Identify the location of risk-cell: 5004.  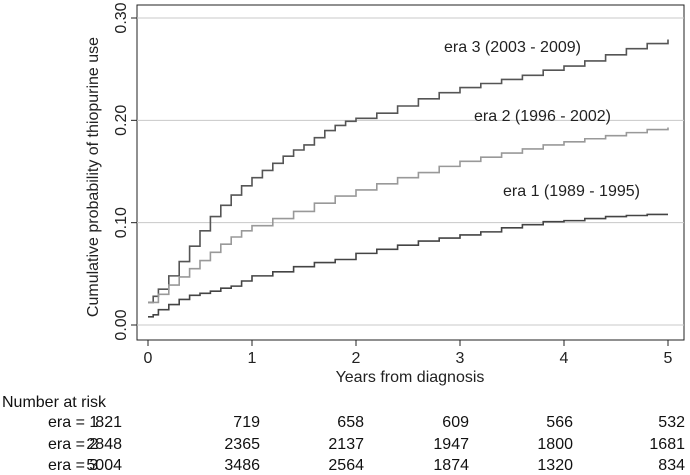
(104, 465).